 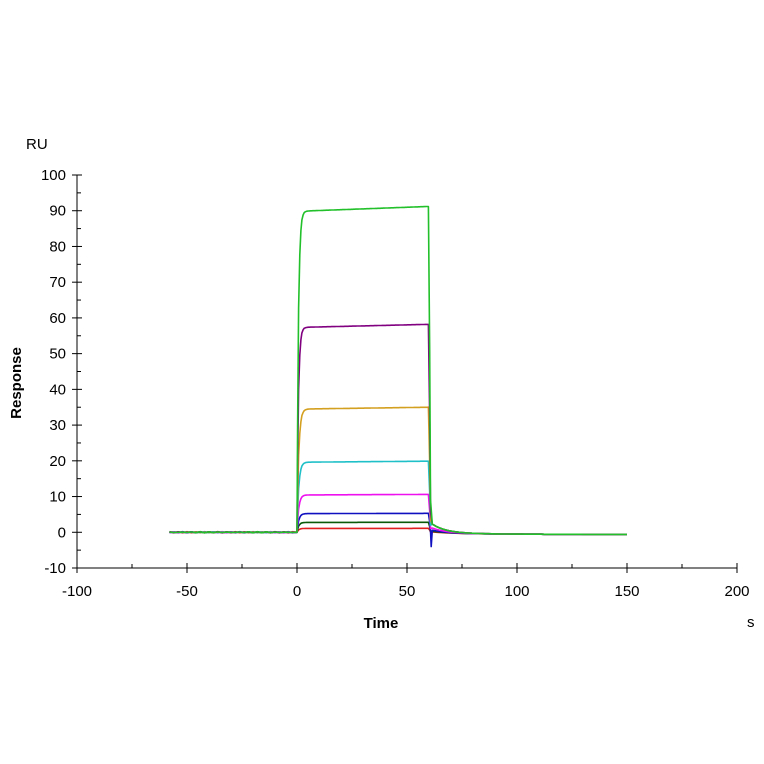 What do you see at coordinates (57, 318) in the screenshot?
I see `y-tick-label: 60` at bounding box center [57, 318].